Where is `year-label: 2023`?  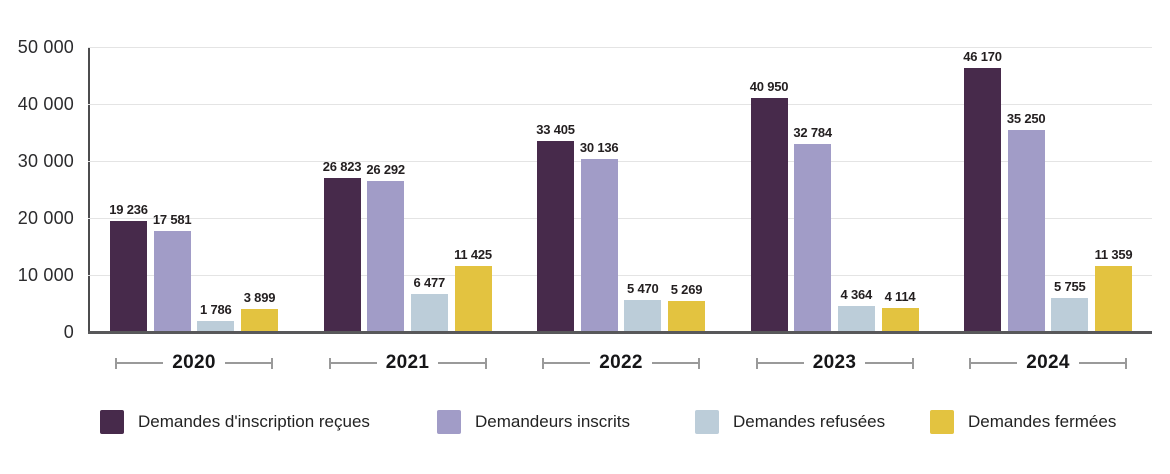
year-label: 2023 is located at coordinates (834, 362).